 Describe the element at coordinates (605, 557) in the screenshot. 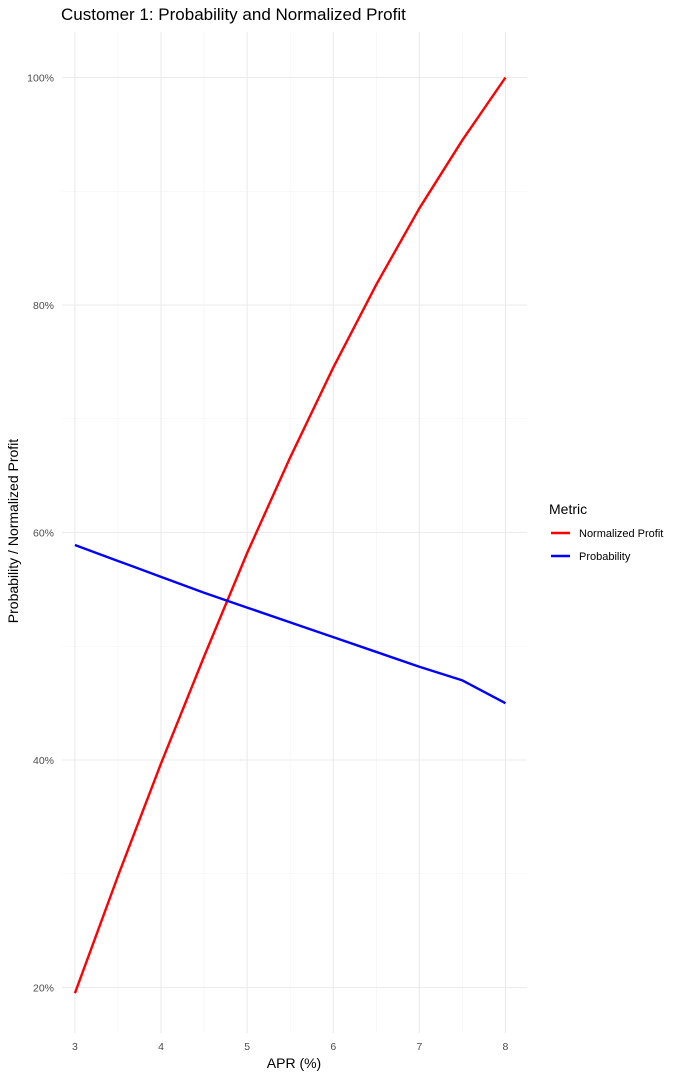

I see `probability-legend-label: Probability` at that location.